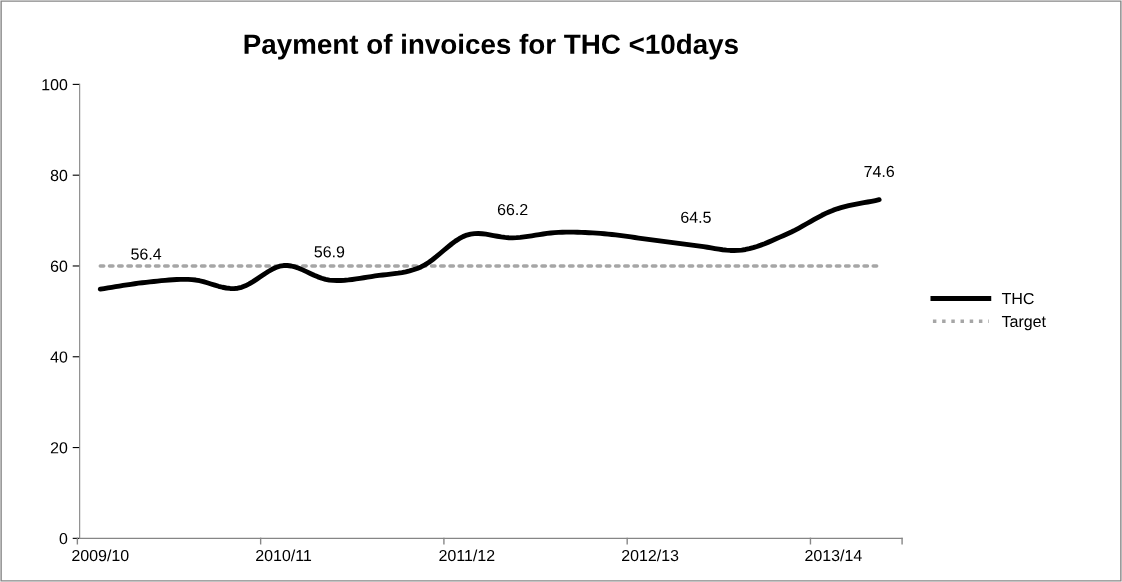 The width and height of the screenshot is (1122, 582). Describe the element at coordinates (833, 555) in the screenshot. I see `x-tick-label: 2013/14` at that location.